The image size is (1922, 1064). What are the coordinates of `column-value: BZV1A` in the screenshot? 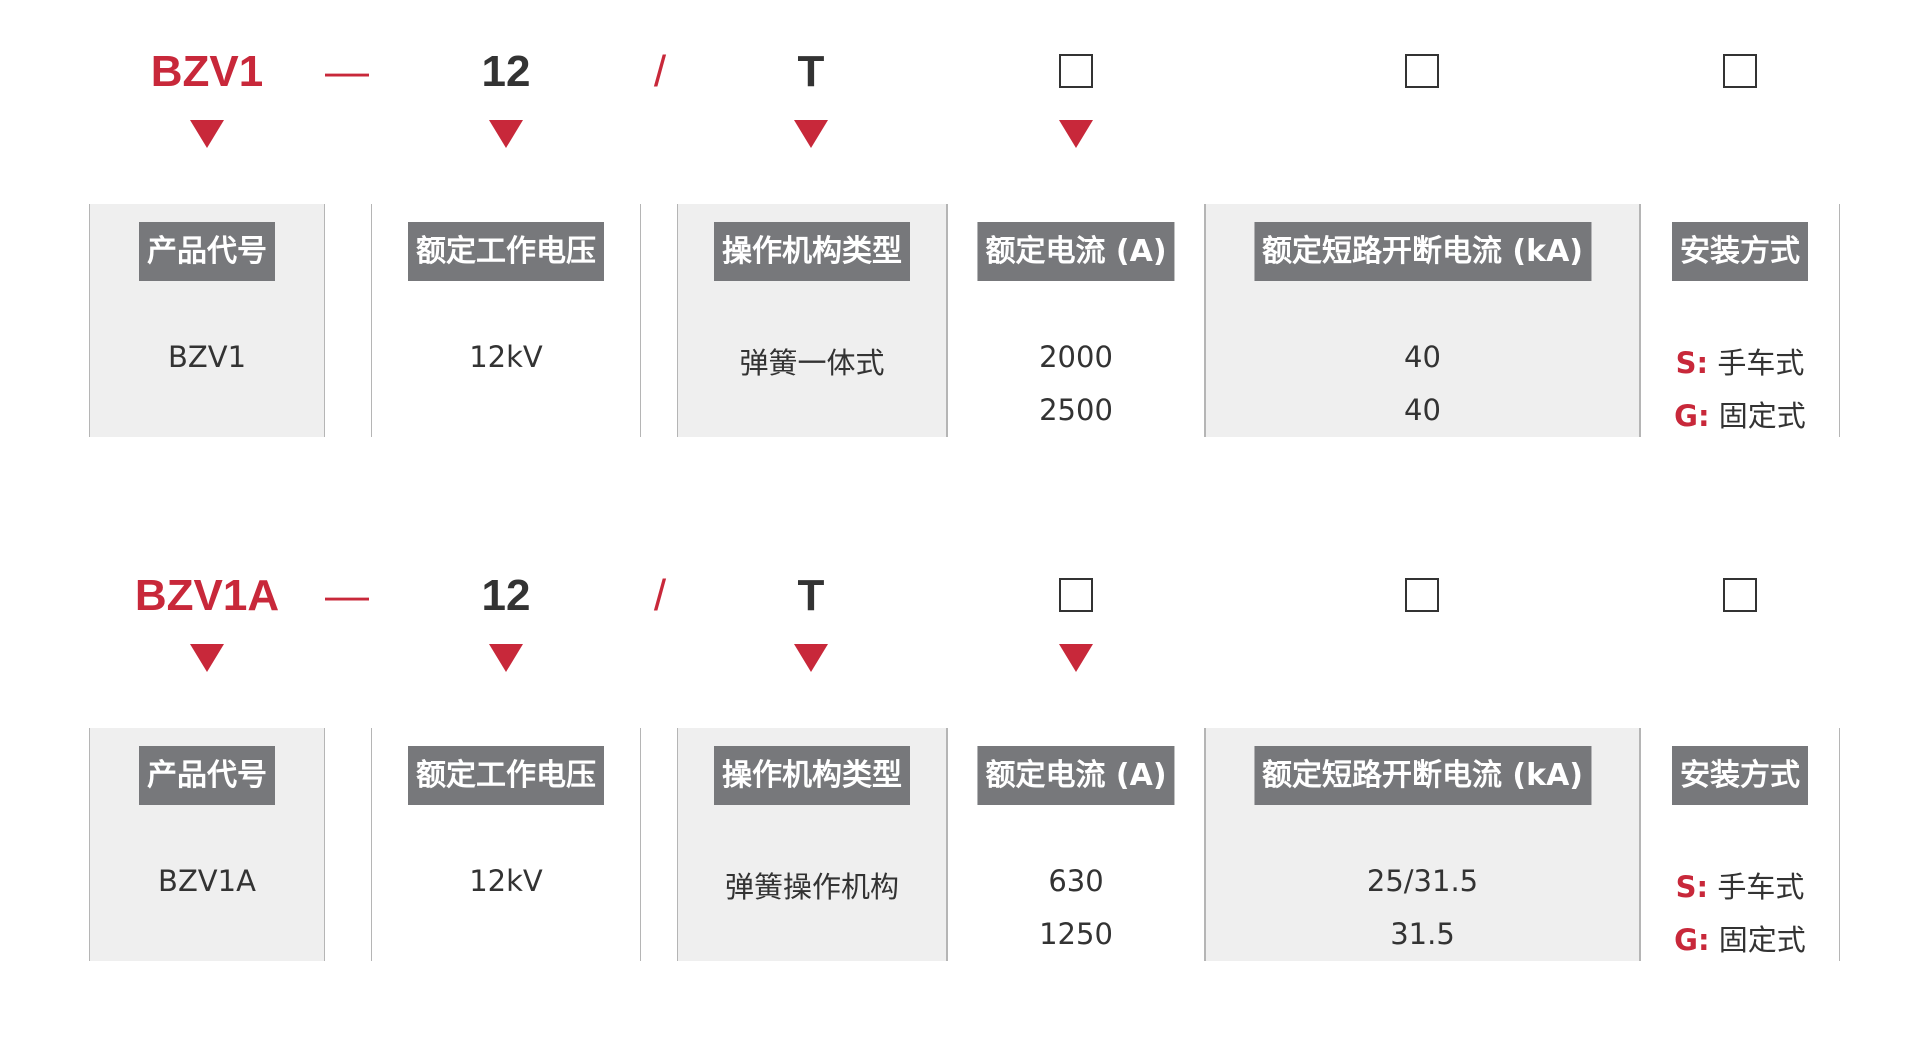 It's located at (207, 881).